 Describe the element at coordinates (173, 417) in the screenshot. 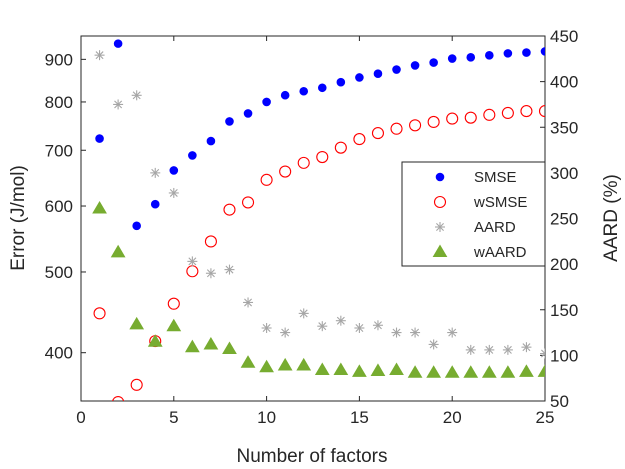

I see `x-tick-label: 5` at that location.